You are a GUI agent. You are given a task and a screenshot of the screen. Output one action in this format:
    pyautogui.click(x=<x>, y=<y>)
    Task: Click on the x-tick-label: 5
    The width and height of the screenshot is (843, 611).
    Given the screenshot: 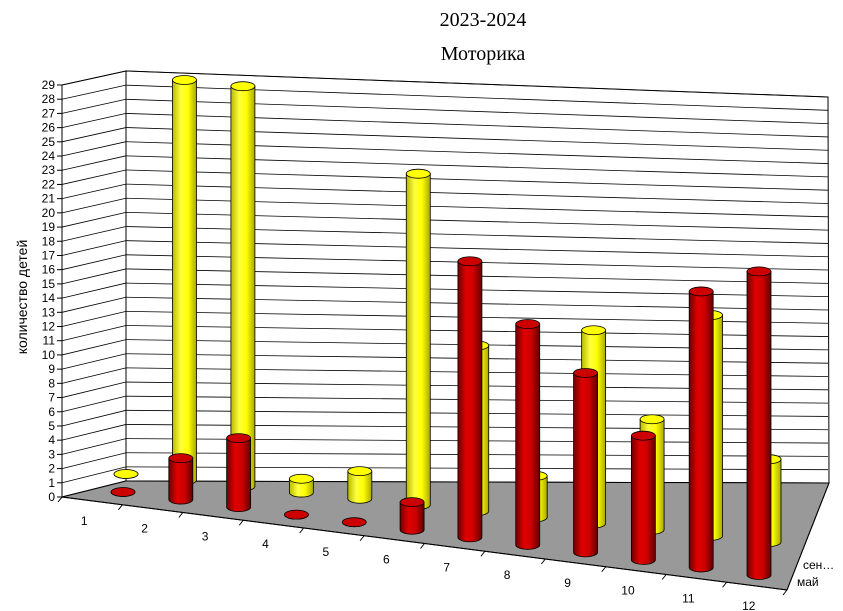 What is the action you would take?
    pyautogui.click(x=326, y=552)
    